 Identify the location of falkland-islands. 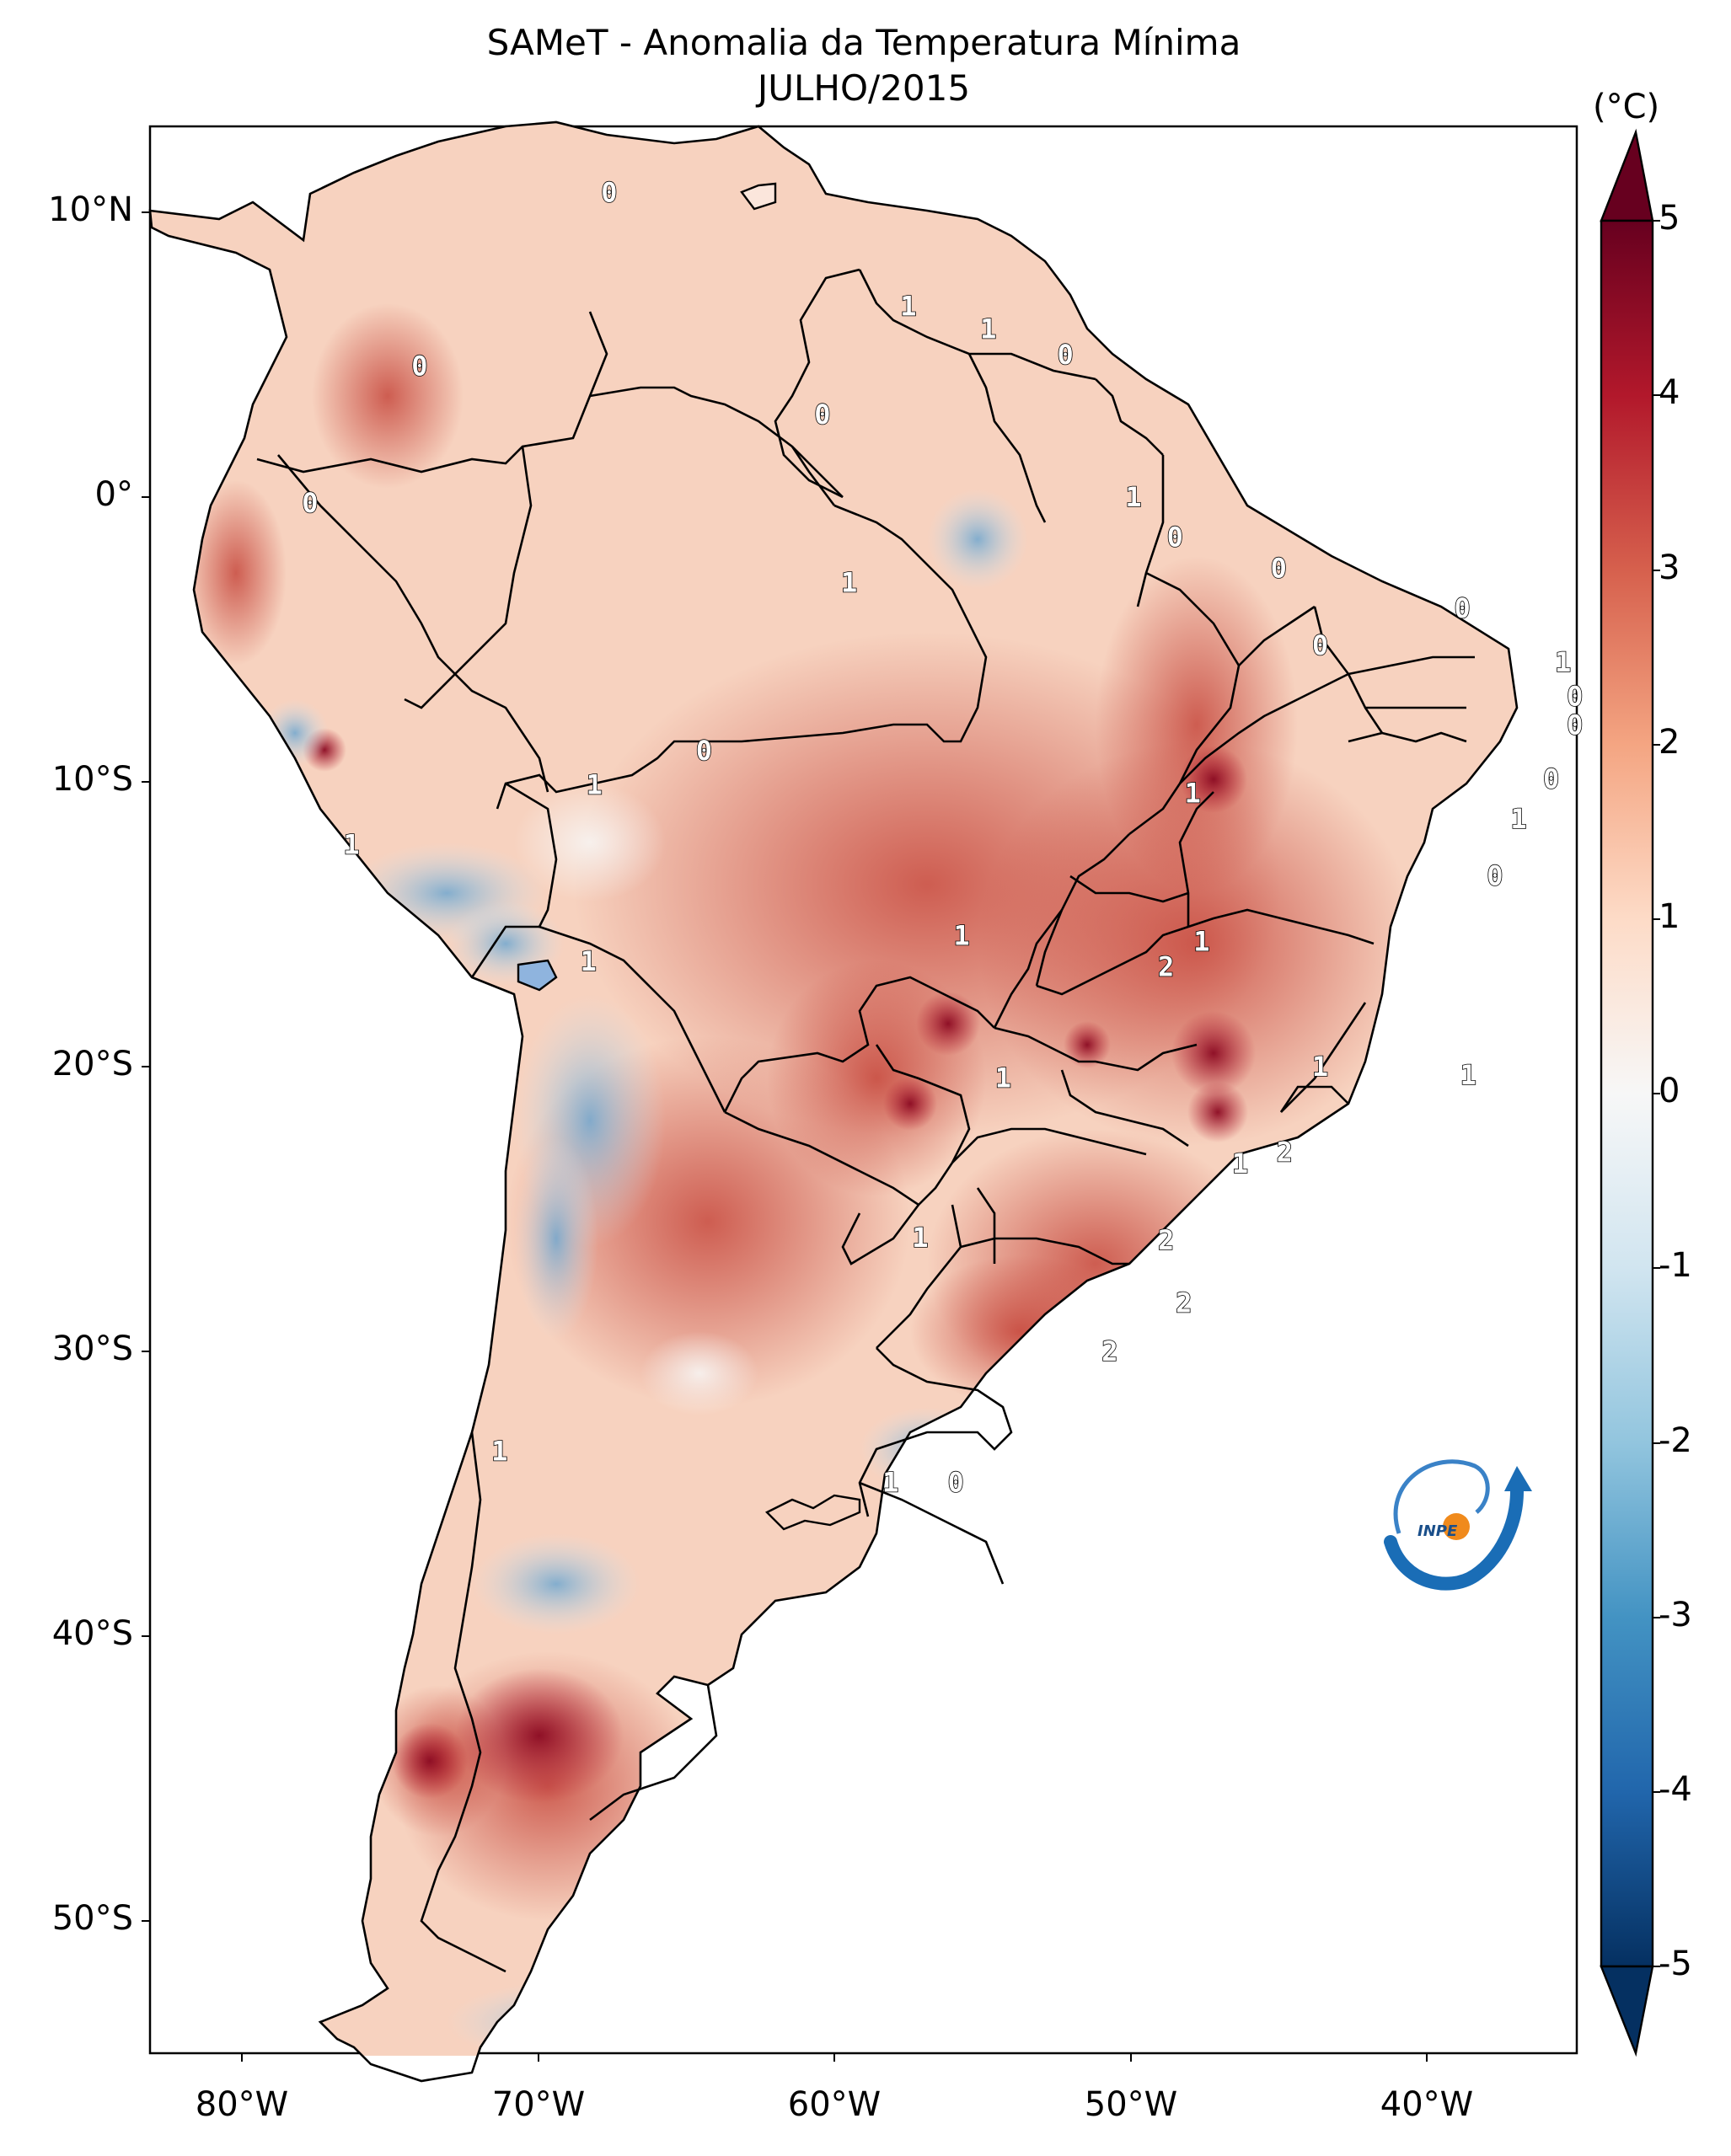
(812, 1512).